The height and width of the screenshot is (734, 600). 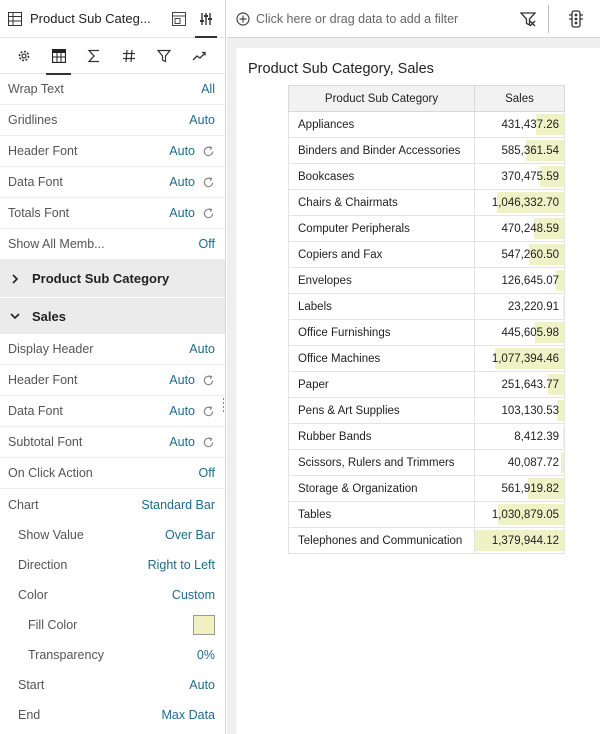 I want to click on category-cell: Bookcases, so click(x=381, y=176).